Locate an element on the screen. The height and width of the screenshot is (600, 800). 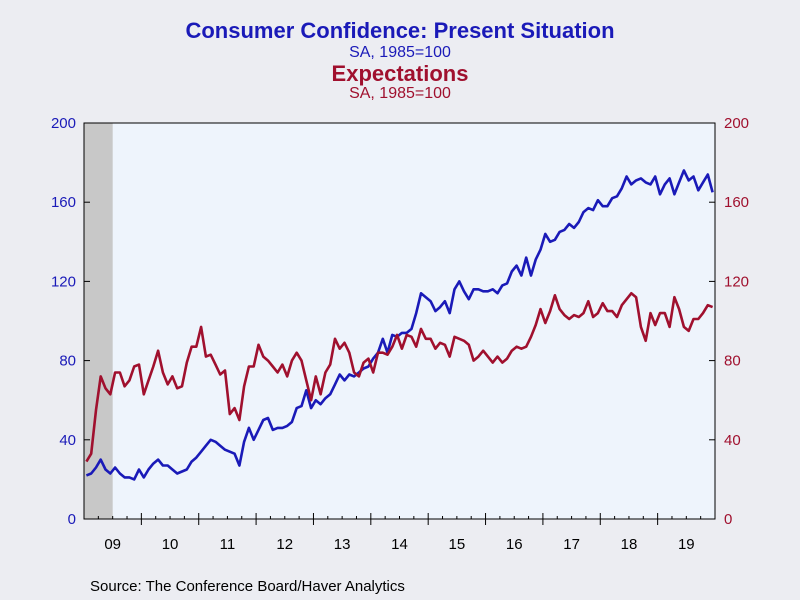
y-tick-label-right: 160 is located at coordinates (736, 202).